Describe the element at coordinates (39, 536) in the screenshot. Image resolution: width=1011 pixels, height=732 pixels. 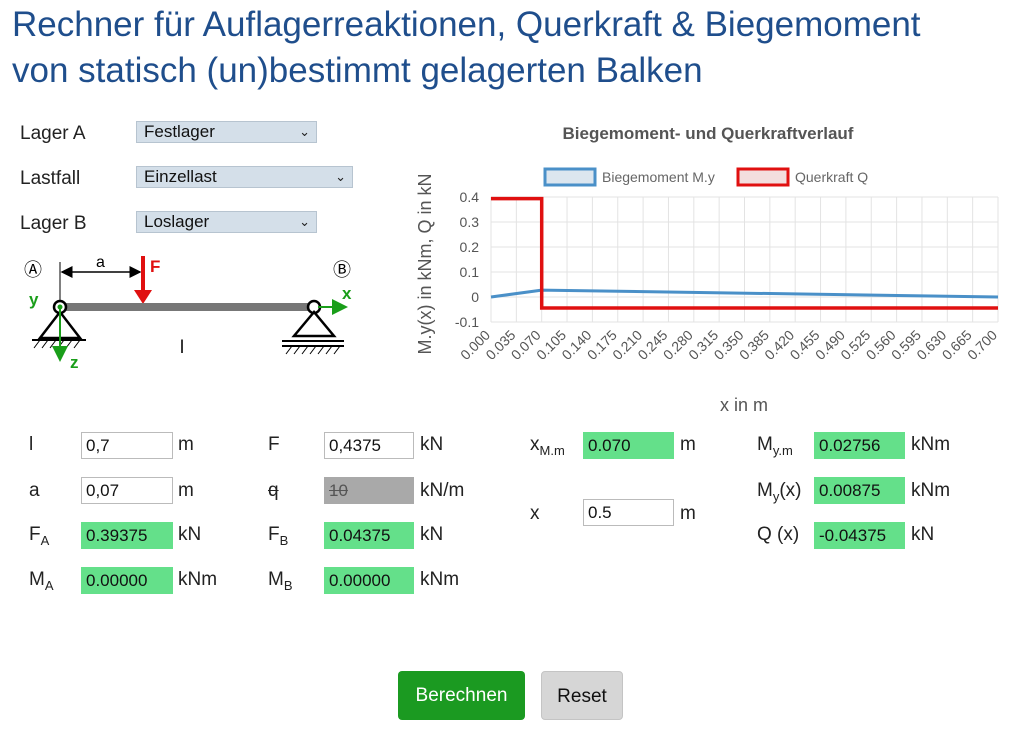
I see `symbol-fa: FA` at that location.